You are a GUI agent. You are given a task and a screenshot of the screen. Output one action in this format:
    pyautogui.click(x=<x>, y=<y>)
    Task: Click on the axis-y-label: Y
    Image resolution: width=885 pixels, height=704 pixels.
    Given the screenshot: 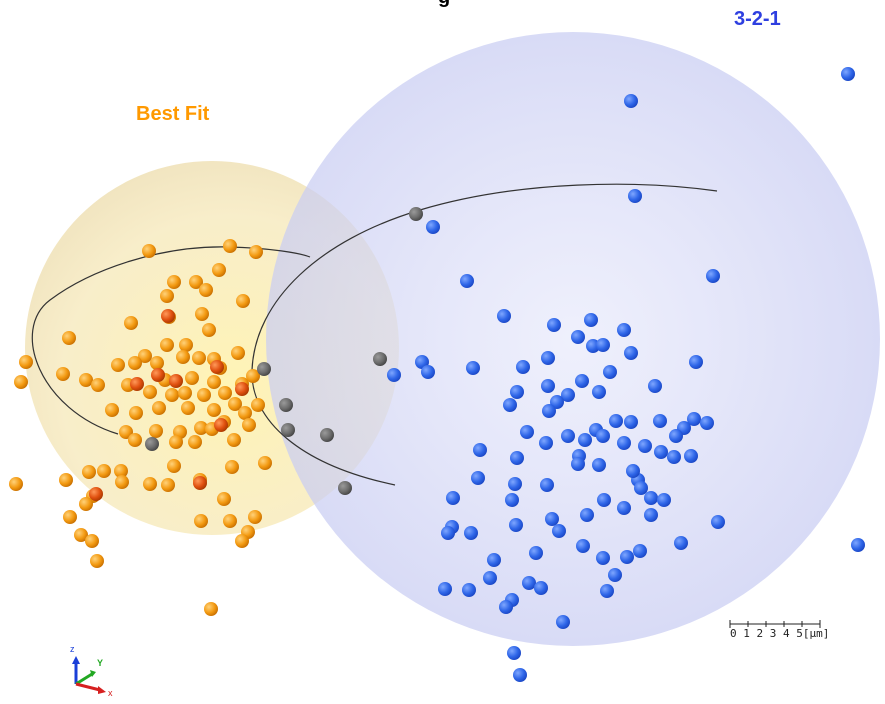 What is the action you would take?
    pyautogui.click(x=100, y=663)
    